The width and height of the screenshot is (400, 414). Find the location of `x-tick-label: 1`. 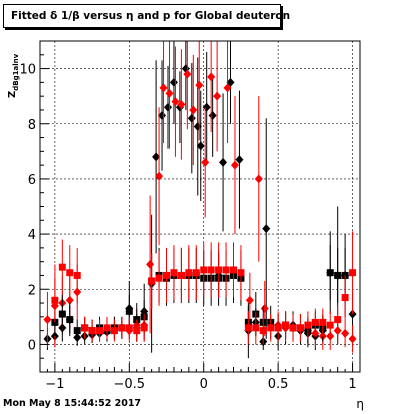

x-tick-label: 1 is located at coordinates (352, 384).